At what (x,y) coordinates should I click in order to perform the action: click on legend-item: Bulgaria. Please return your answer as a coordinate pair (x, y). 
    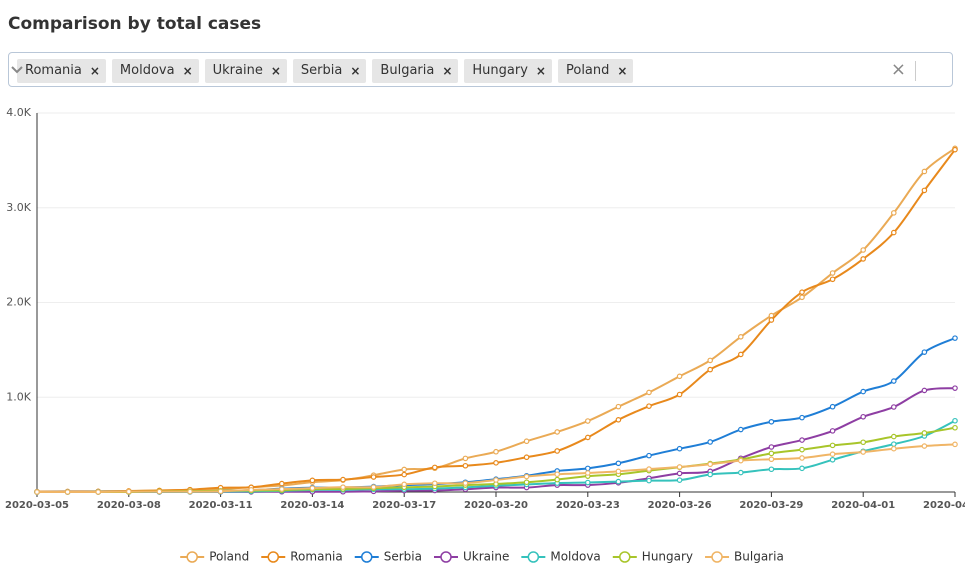
    Looking at the image, I should click on (744, 557).